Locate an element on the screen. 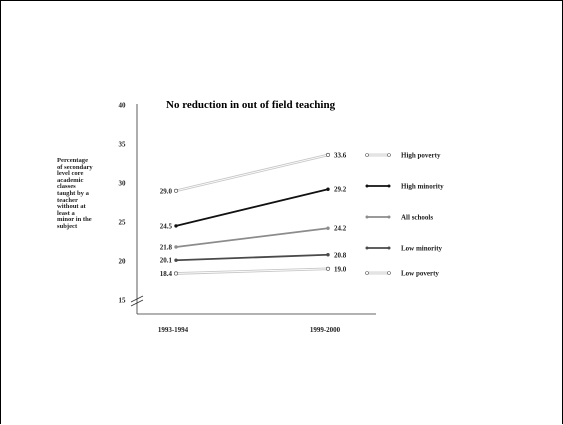 This screenshot has width=563, height=425. y-axis-label-line: level core is located at coordinates (70, 174).